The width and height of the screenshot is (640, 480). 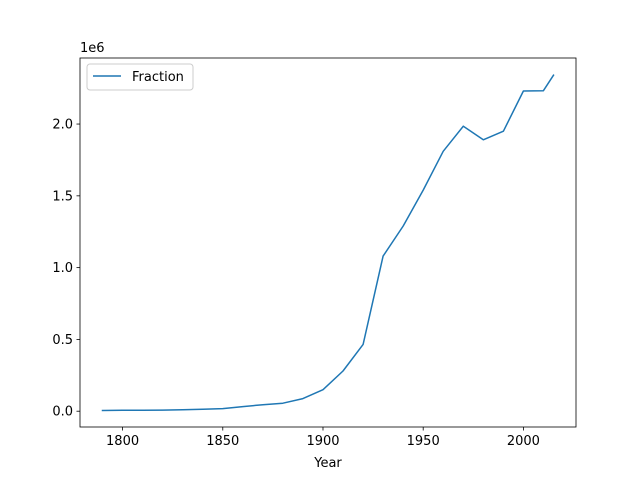 I want to click on legend-box, so click(x=140, y=77).